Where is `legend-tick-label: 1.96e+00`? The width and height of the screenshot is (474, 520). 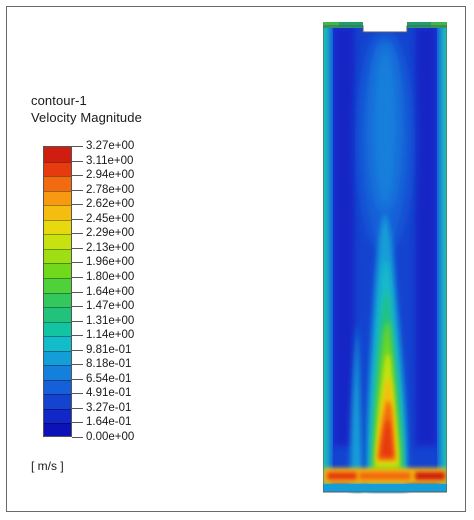
legend-tick-label: 1.96e+00 is located at coordinates (110, 262).